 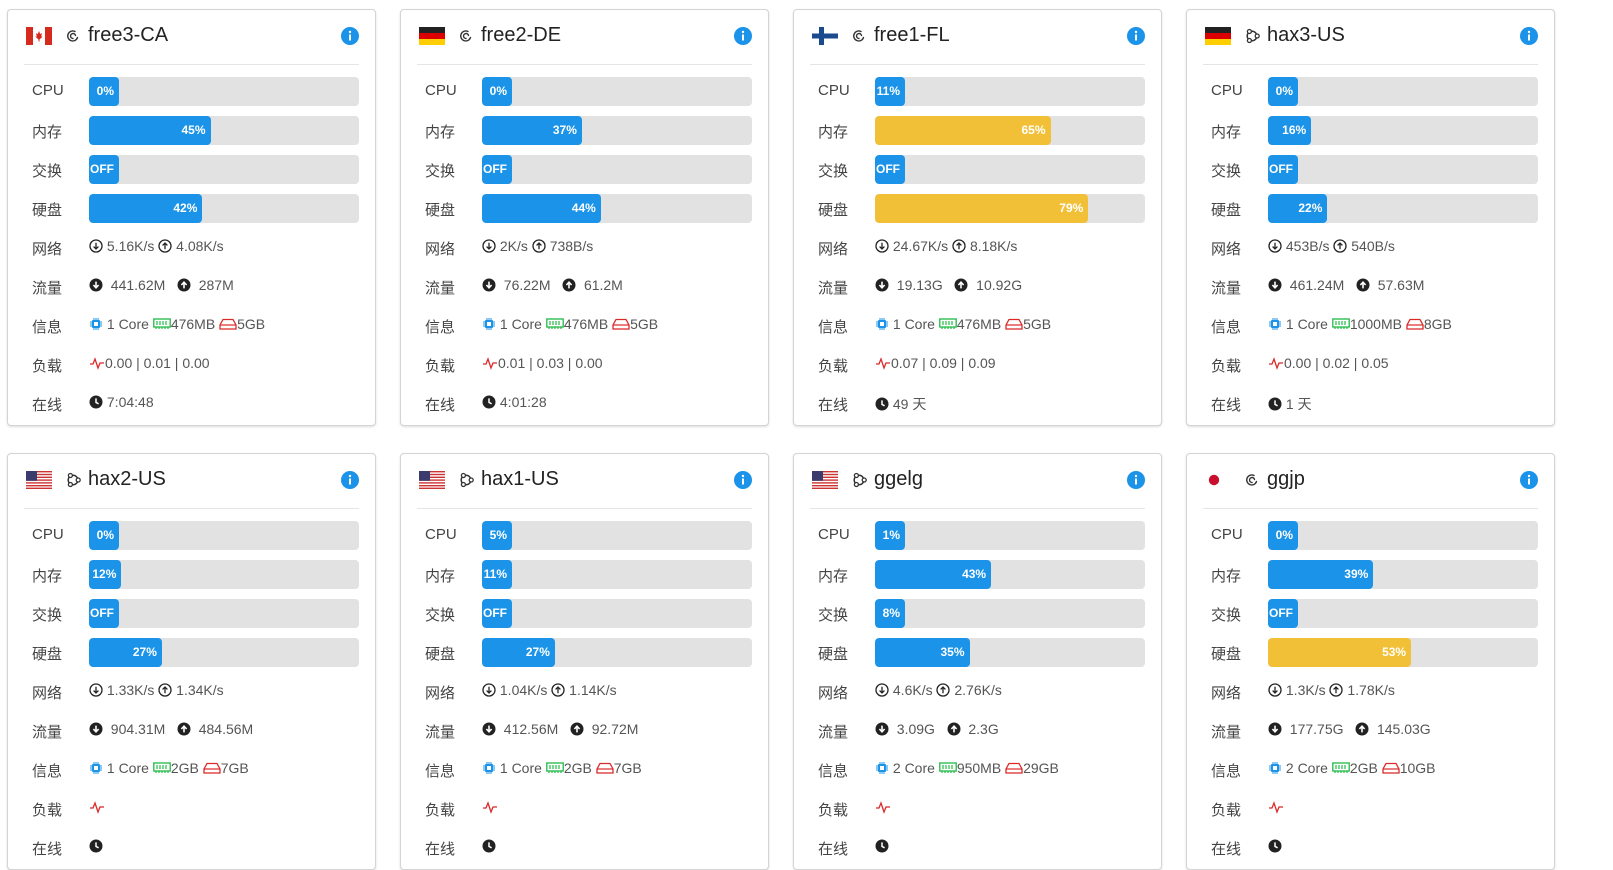 I want to click on server-name: ggelg, so click(x=898, y=479).